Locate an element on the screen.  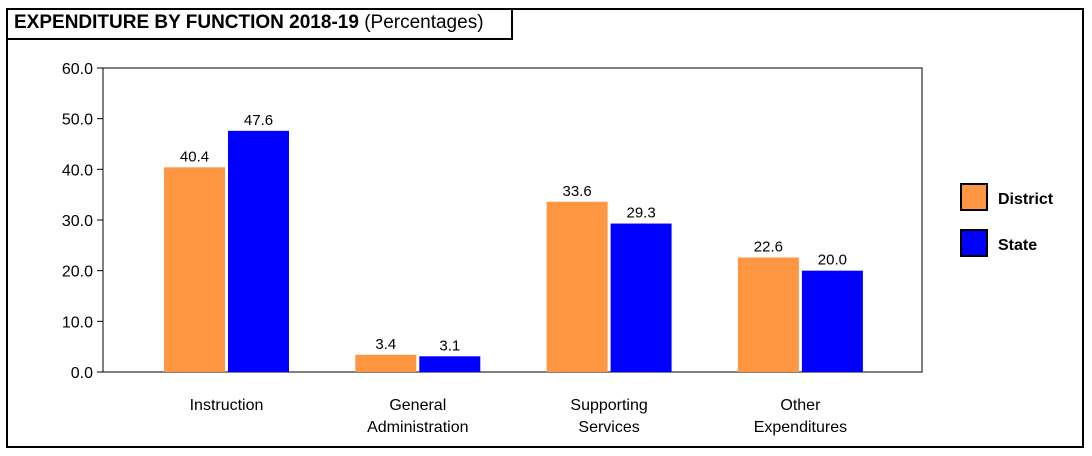
x-tick-label: Administration is located at coordinates (417, 427).